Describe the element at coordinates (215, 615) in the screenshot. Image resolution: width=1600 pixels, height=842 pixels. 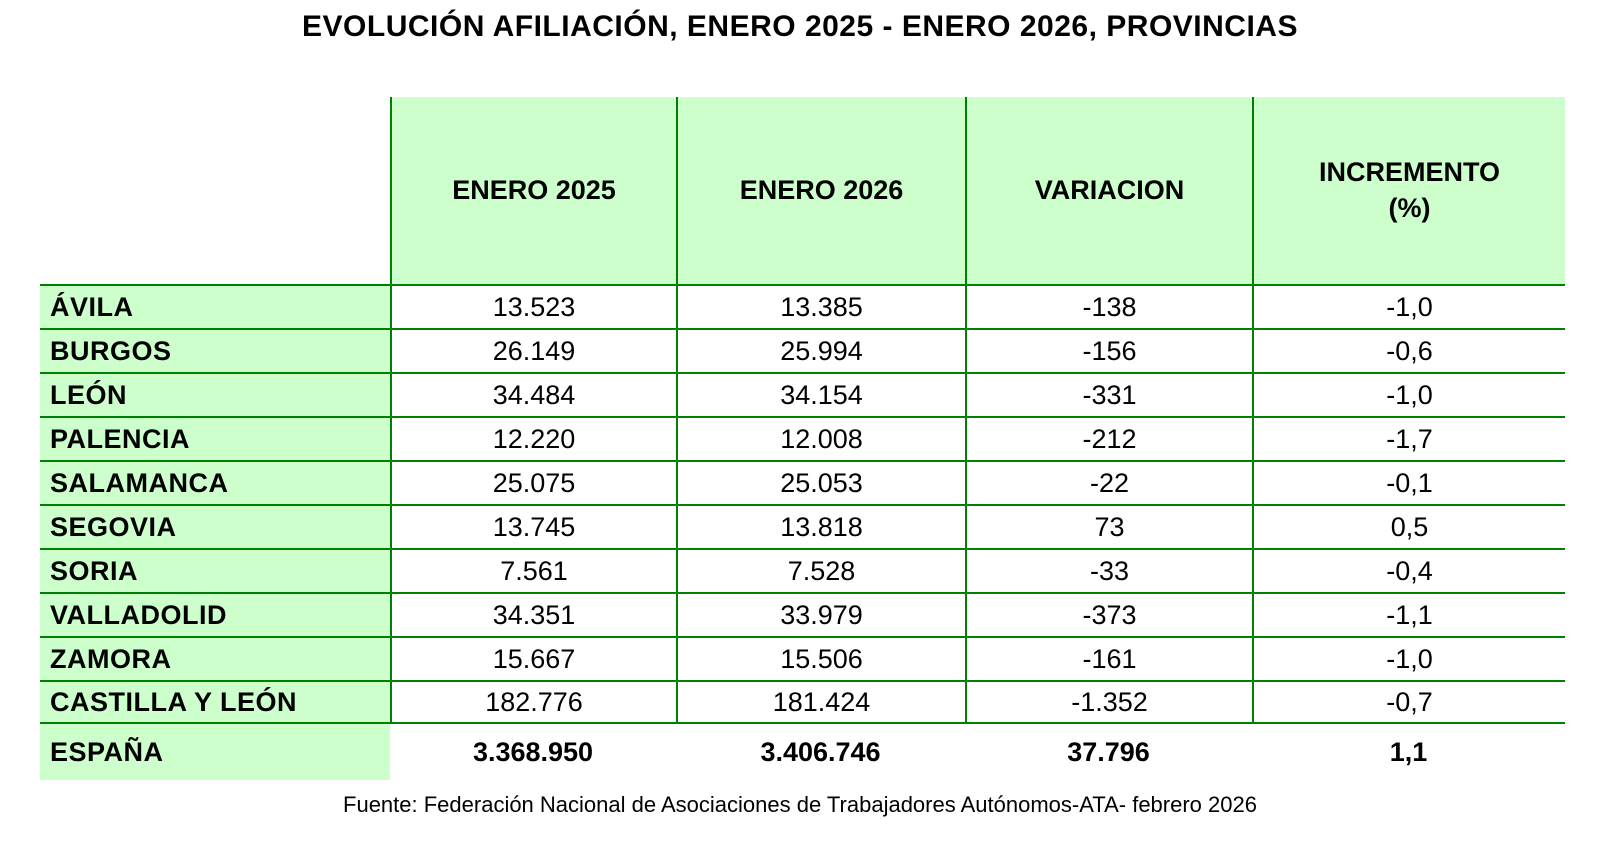
I see `row-label: VALLADOLID` at that location.